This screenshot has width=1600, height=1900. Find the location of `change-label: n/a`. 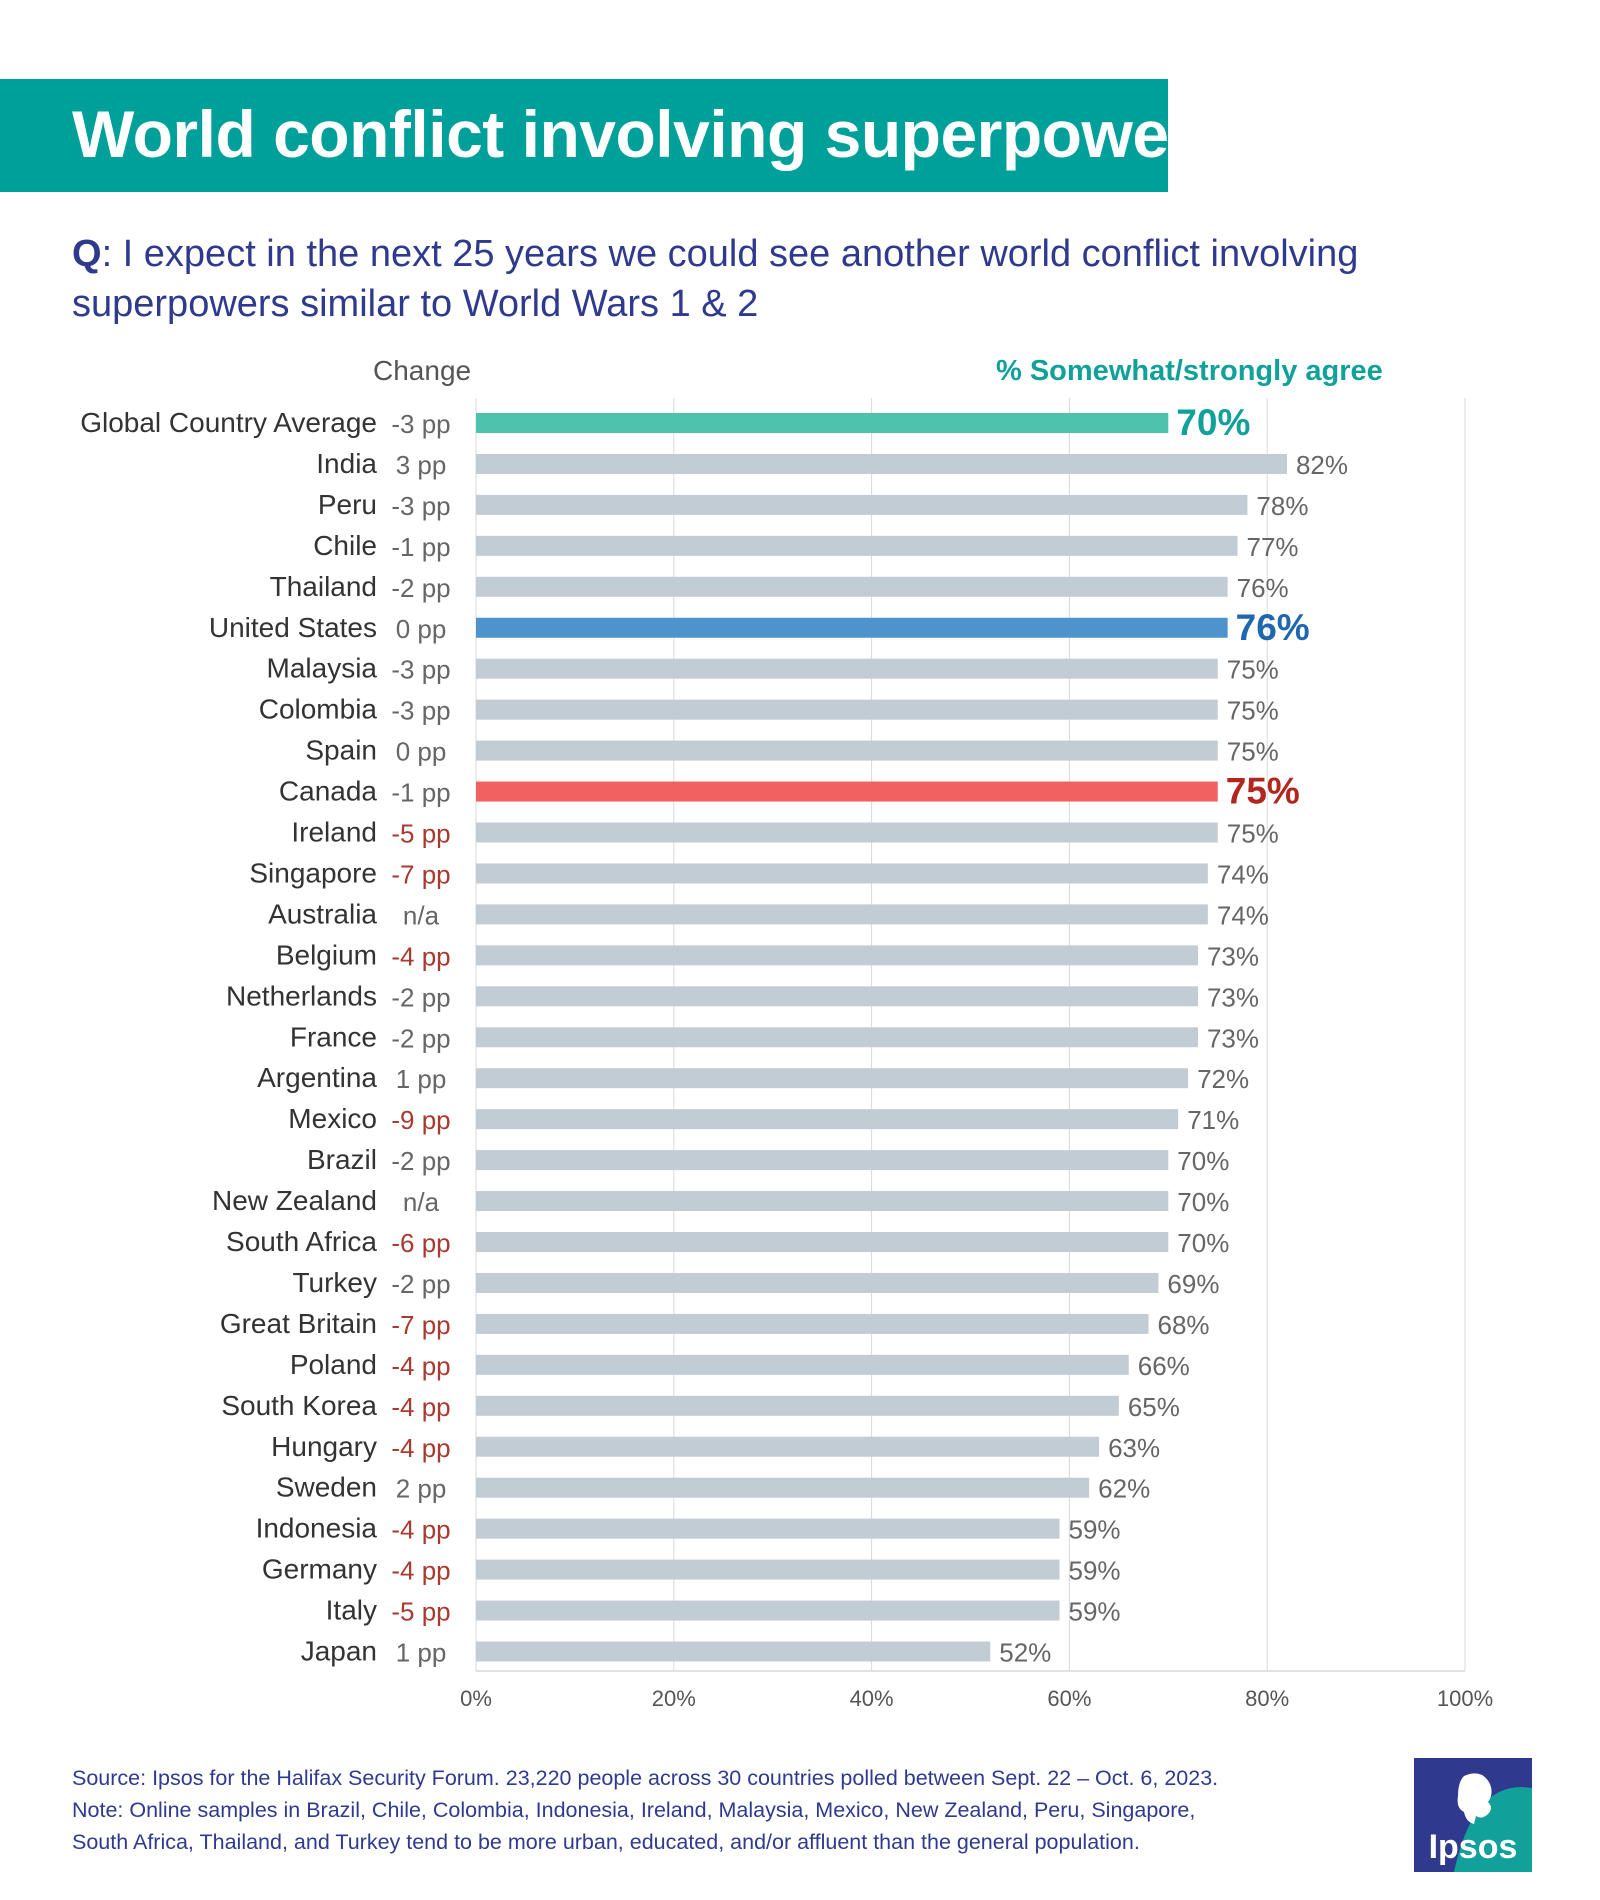

change-label: n/a is located at coordinates (421, 915).